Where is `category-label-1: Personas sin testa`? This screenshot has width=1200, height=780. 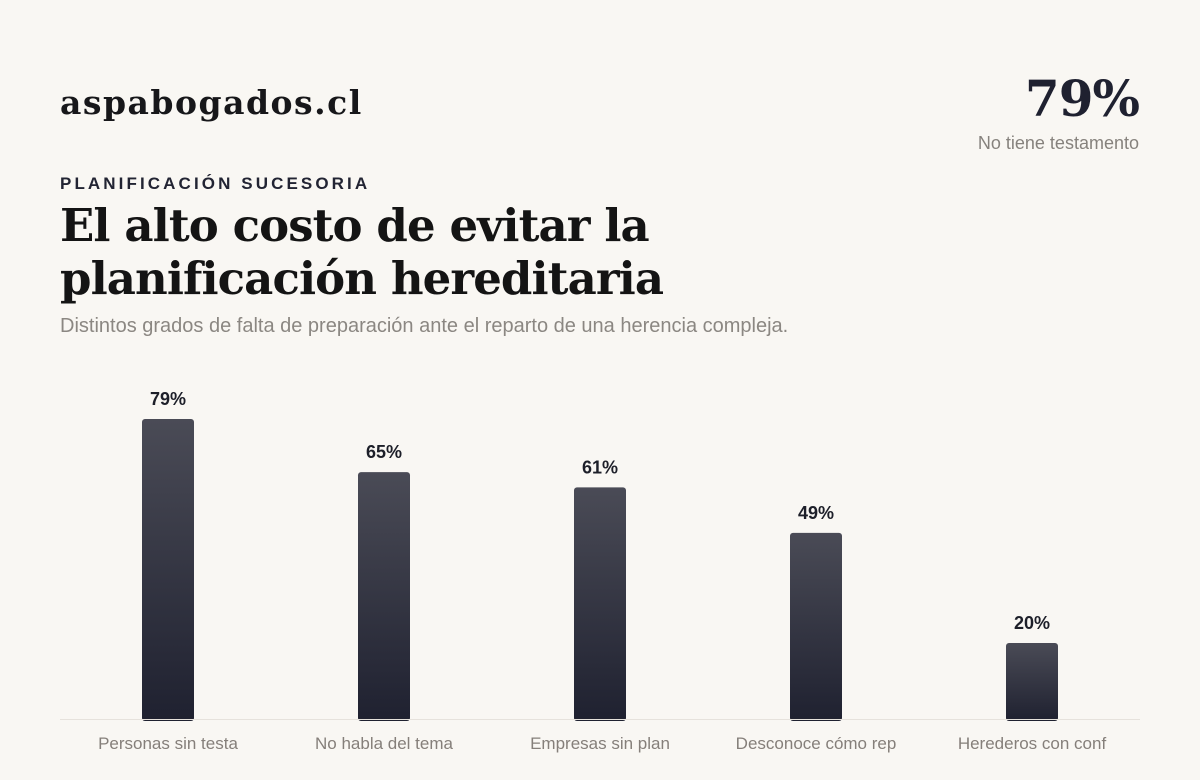 category-label-1: Personas sin testa is located at coordinates (168, 743).